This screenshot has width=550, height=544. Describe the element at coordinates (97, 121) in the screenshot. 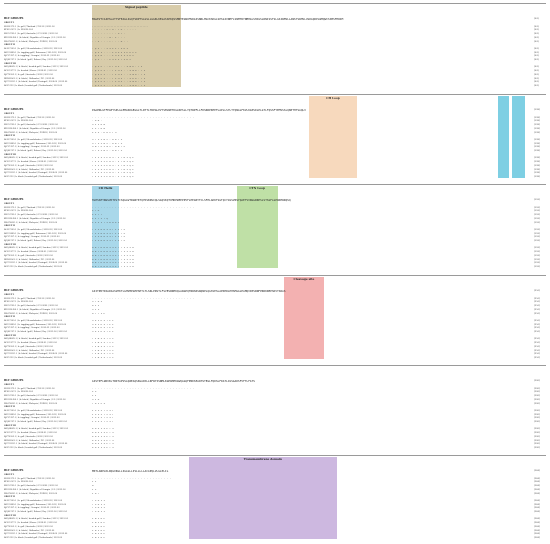

I see `strain-sequence: . A N .` at that location.